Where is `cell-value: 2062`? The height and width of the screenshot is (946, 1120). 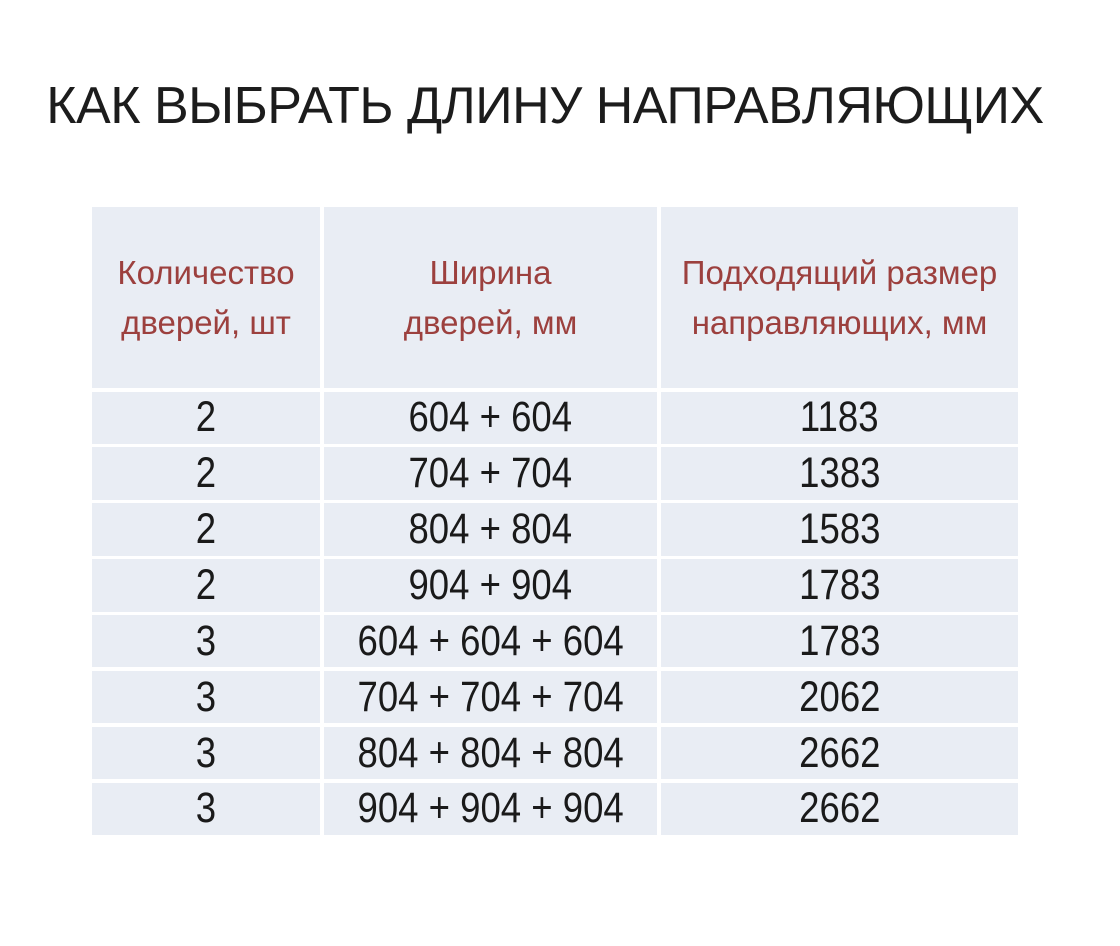
cell-value: 2062 is located at coordinates (839, 696).